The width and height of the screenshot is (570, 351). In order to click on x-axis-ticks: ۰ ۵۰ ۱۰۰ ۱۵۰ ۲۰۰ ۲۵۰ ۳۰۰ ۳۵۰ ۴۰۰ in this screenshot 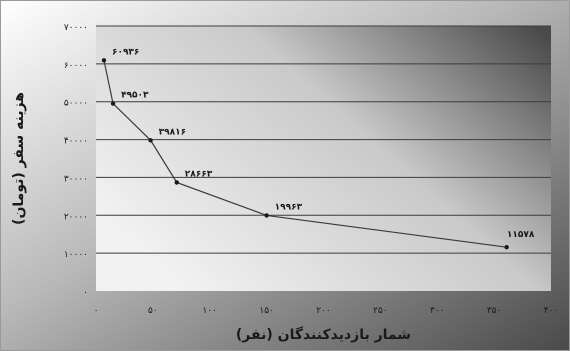, I will do `click(326, 311)`.